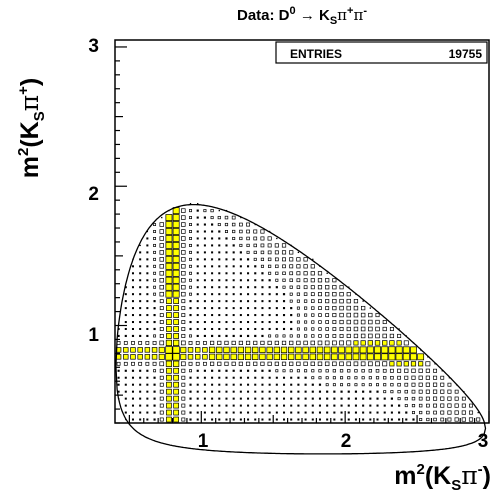 The height and width of the screenshot is (494, 497). What do you see at coordinates (302, 16) in the screenshot?
I see `chart-title: Data: D0 → KSπ+π-` at bounding box center [302, 16].